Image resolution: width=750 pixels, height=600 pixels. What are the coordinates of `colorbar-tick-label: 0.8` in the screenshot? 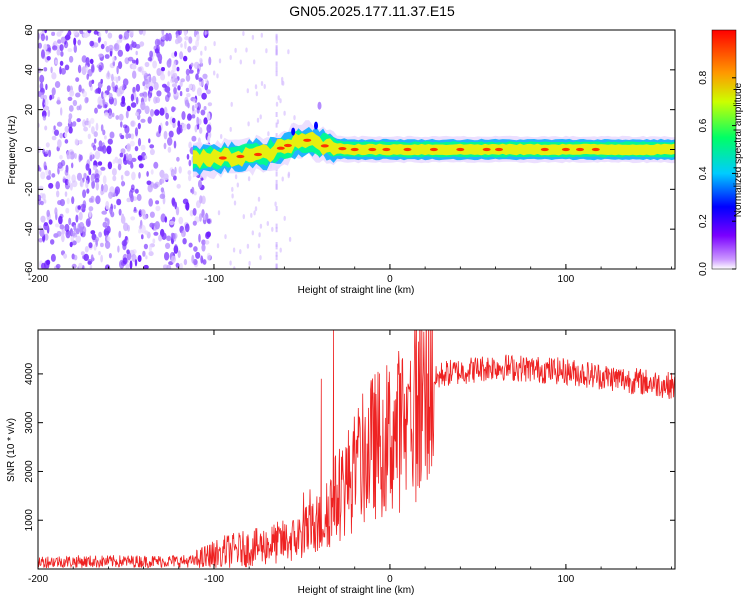 It's located at (703, 77).